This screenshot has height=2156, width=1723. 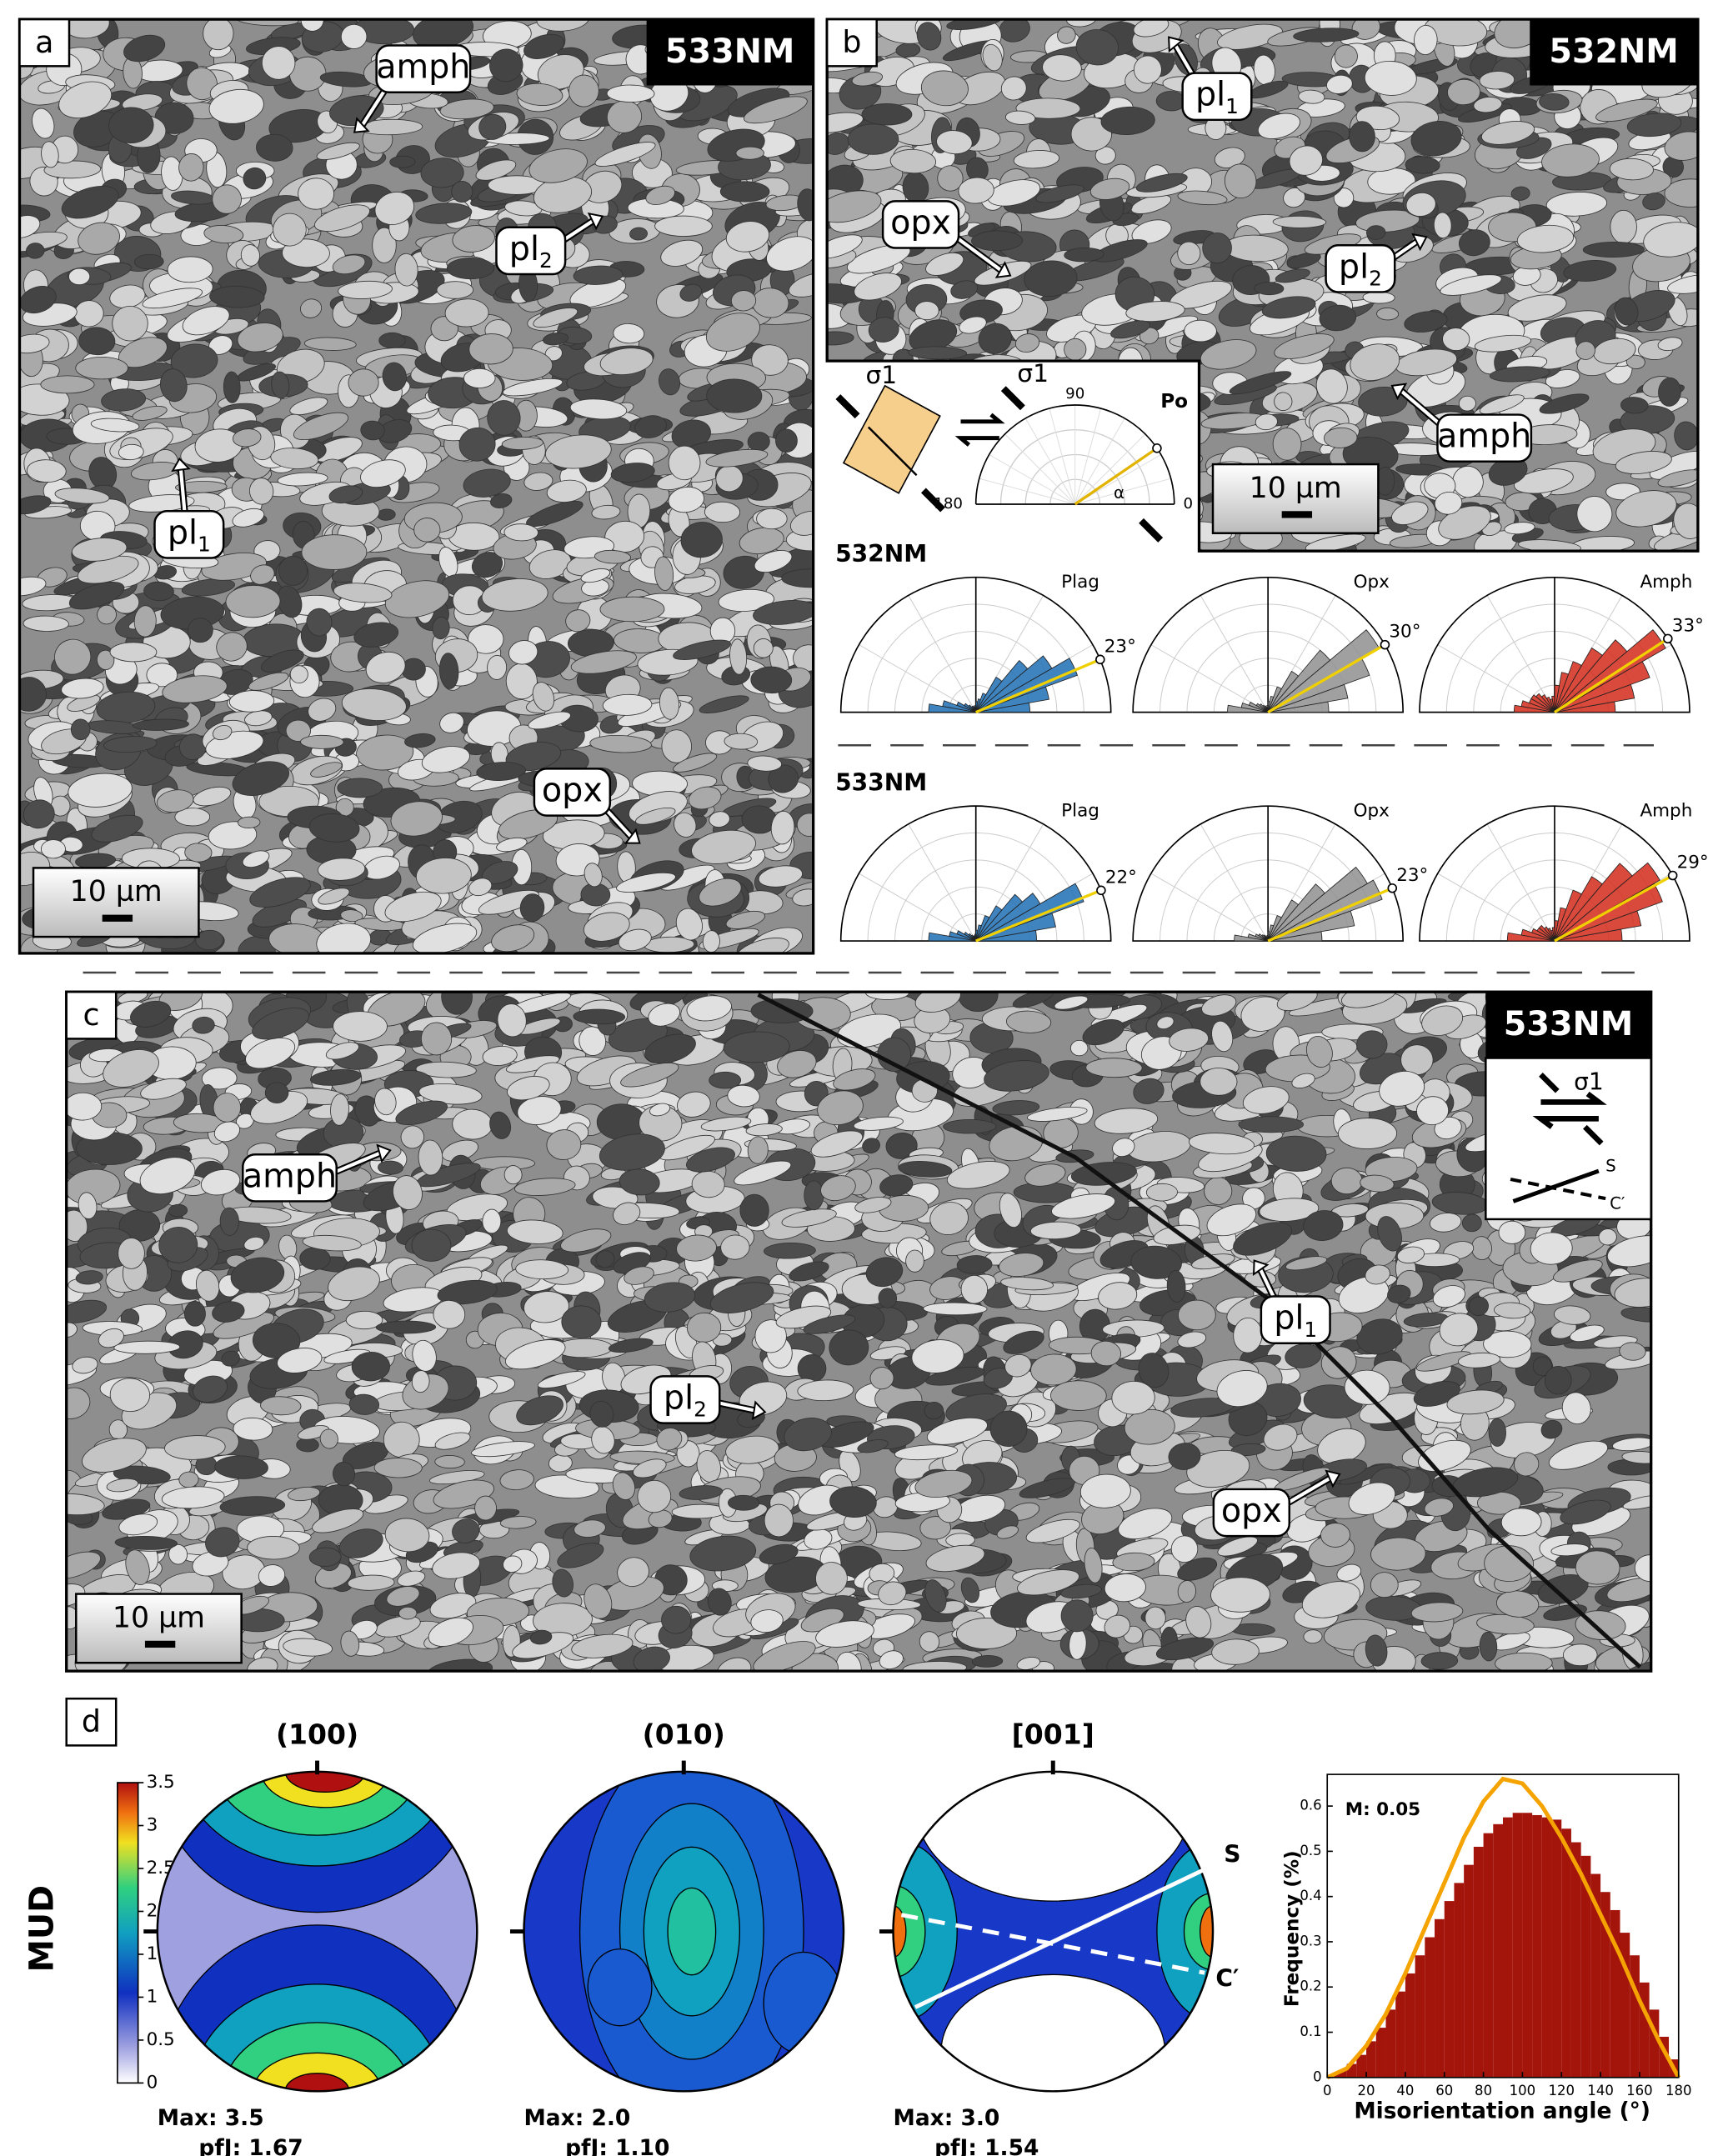 I want to click on rose-mineral: Amph, so click(x=1666, y=811).